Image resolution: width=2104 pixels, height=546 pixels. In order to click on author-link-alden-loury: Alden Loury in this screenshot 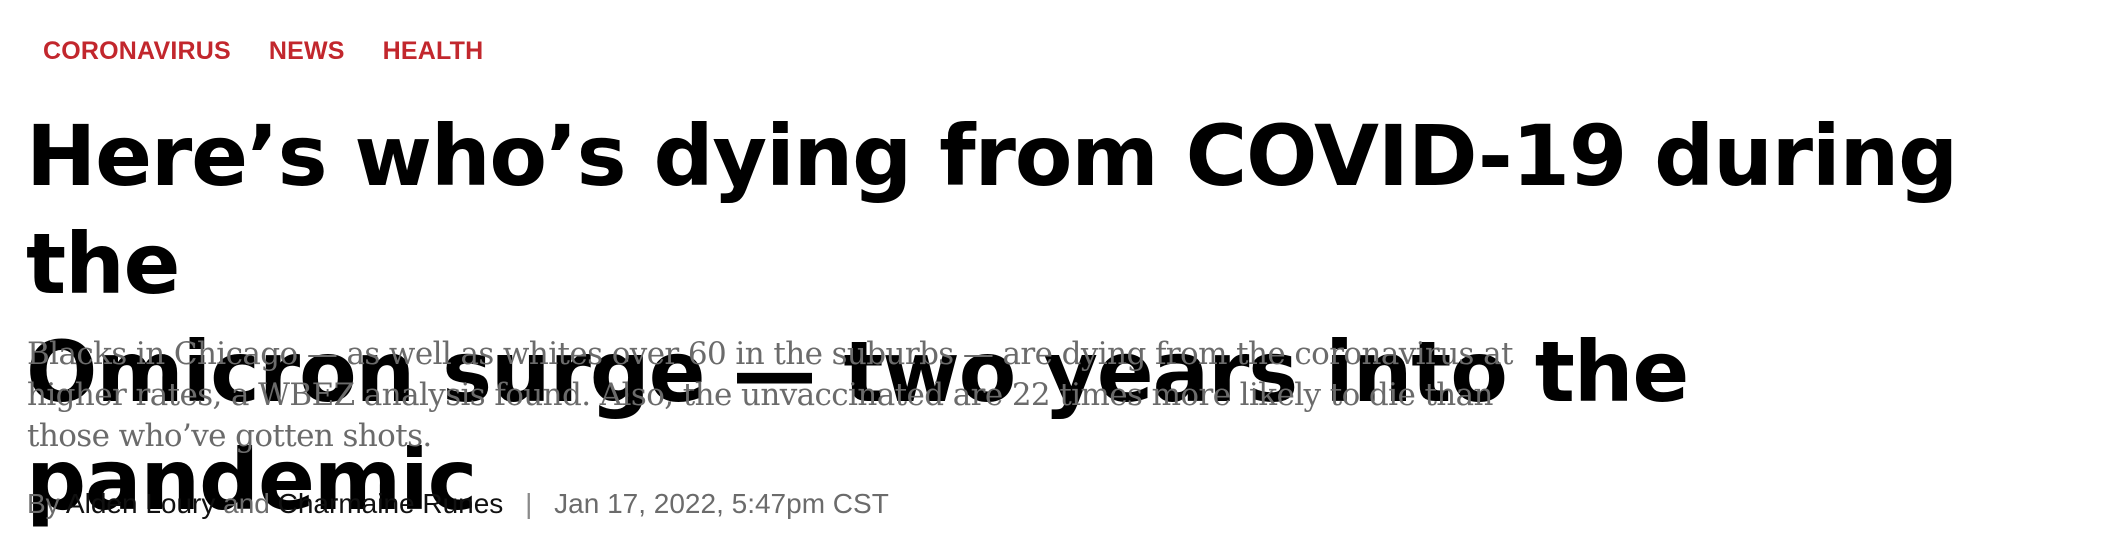, I will do `click(140, 503)`.